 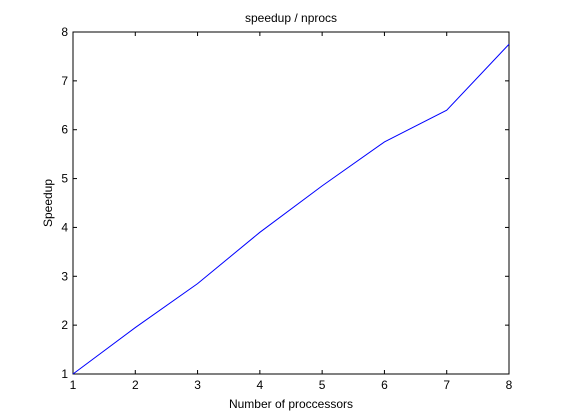 What do you see at coordinates (291, 18) in the screenshot?
I see `chart-title: speedup / nprocs` at bounding box center [291, 18].